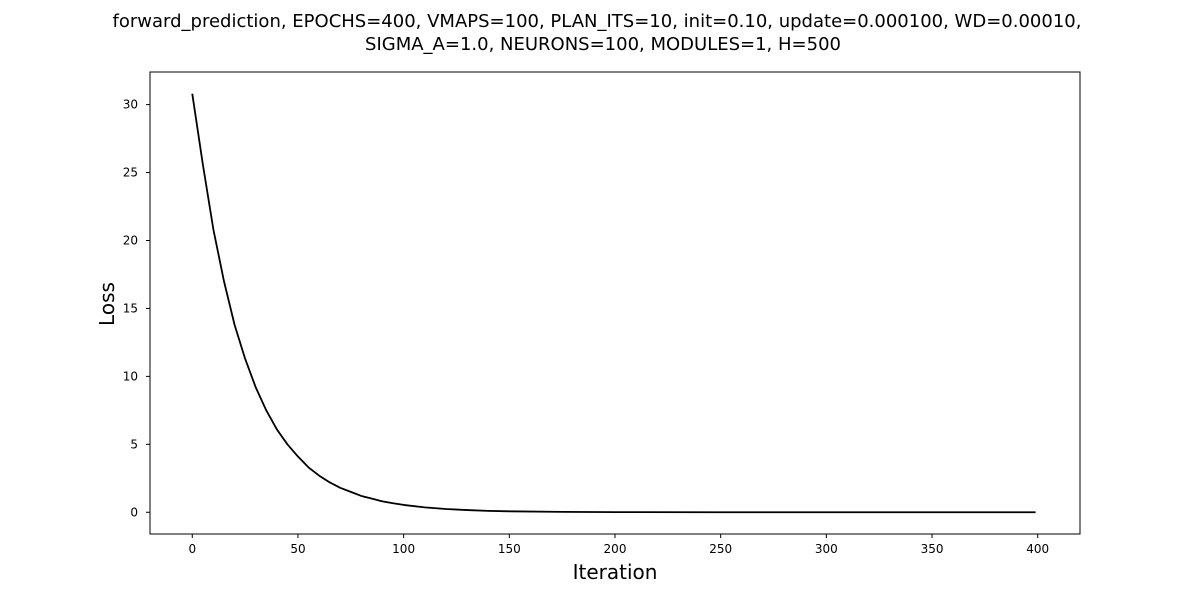 Image resolution: width=1200 pixels, height=600 pixels. What do you see at coordinates (130, 240) in the screenshot?
I see `y-tick-label: 20` at bounding box center [130, 240].